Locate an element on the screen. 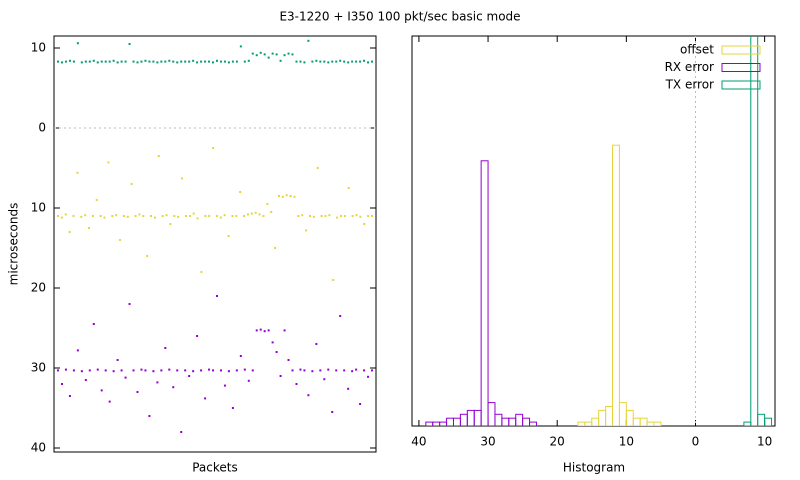 The width and height of the screenshot is (800, 480). legend-swatch is located at coordinates (741, 85).